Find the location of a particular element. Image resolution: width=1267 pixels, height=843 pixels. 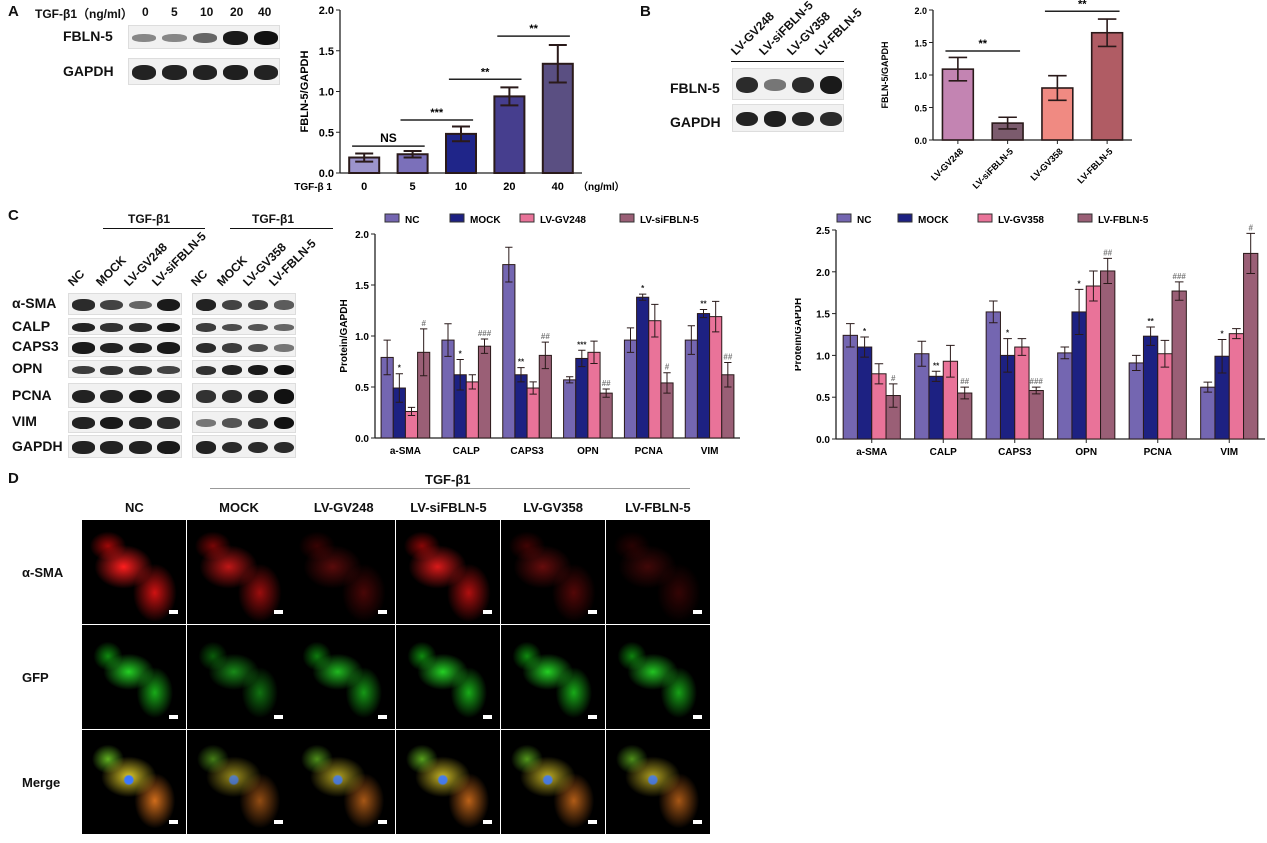

blot-row-label: FBLN-5 is located at coordinates (88, 36).